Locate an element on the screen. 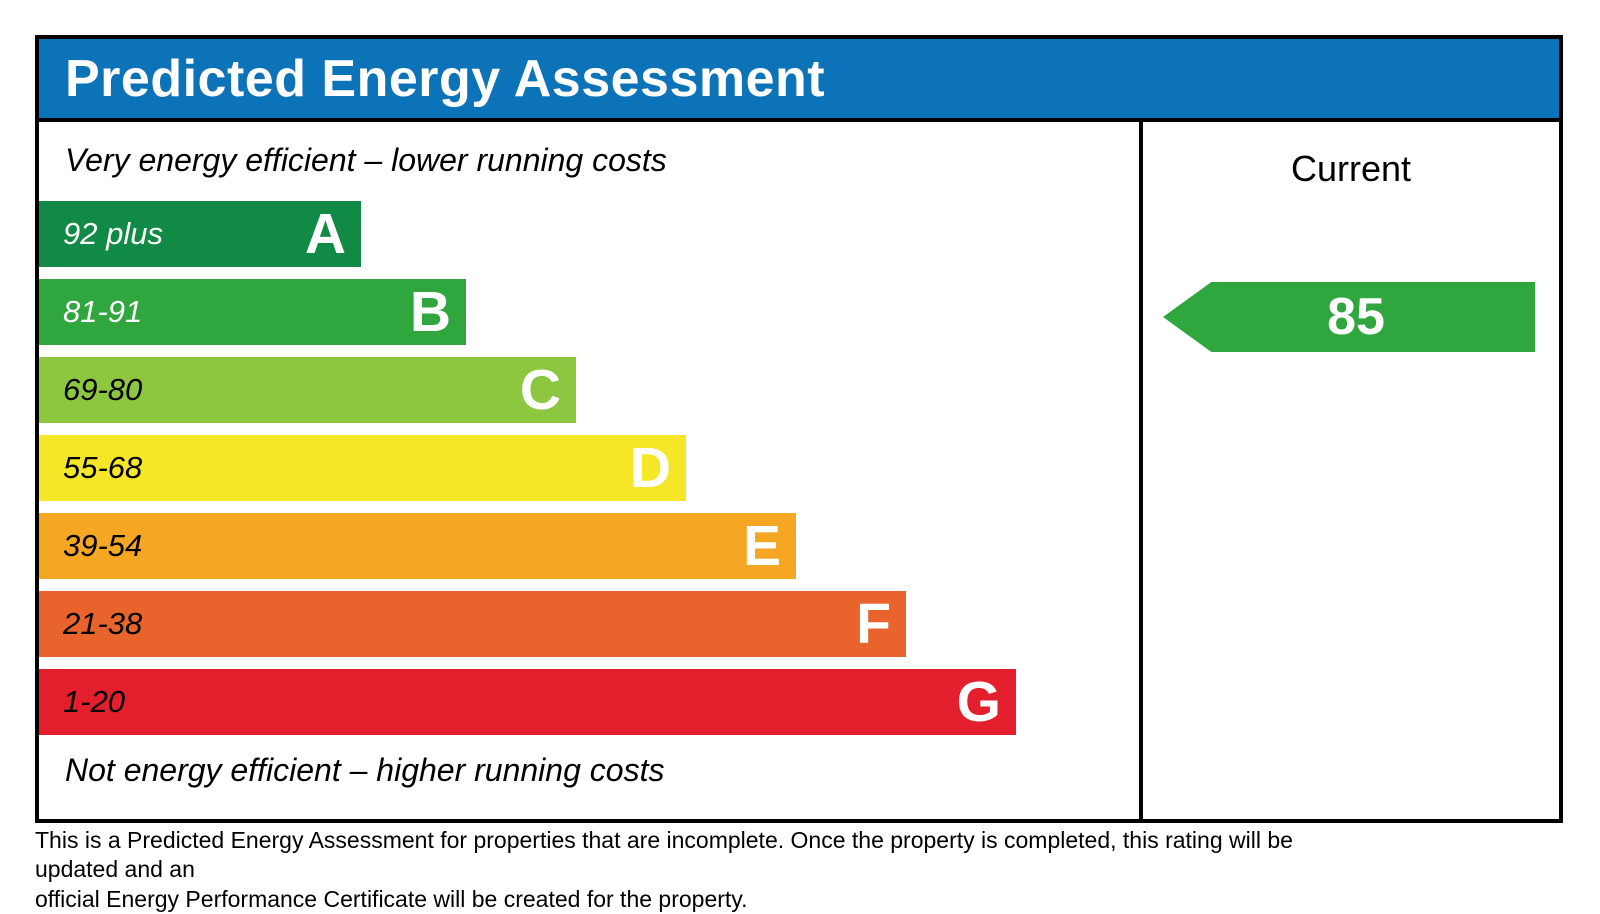 The image size is (1600, 914). current-rating-arrow: 85 is located at coordinates (1349, 317).